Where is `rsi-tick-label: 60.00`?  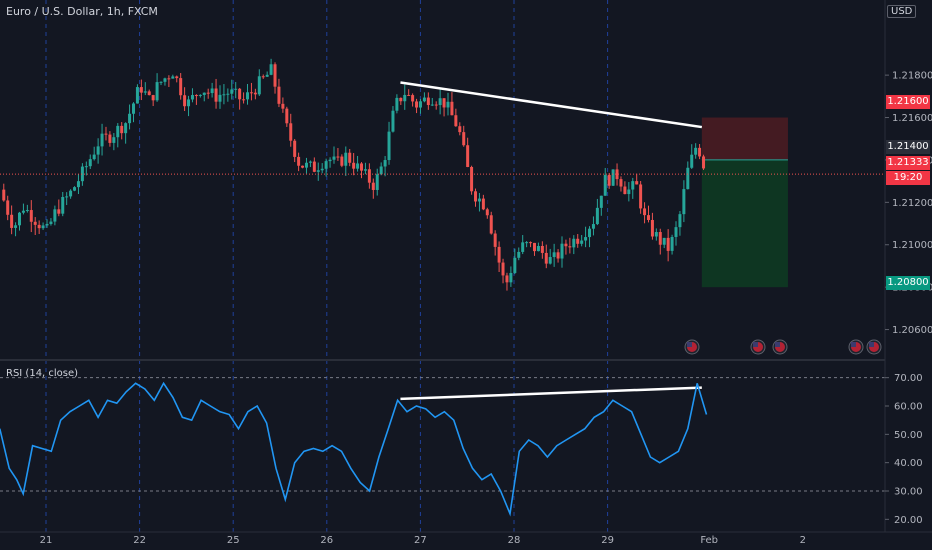 rsi-tick-label: 60.00 is located at coordinates (908, 407).